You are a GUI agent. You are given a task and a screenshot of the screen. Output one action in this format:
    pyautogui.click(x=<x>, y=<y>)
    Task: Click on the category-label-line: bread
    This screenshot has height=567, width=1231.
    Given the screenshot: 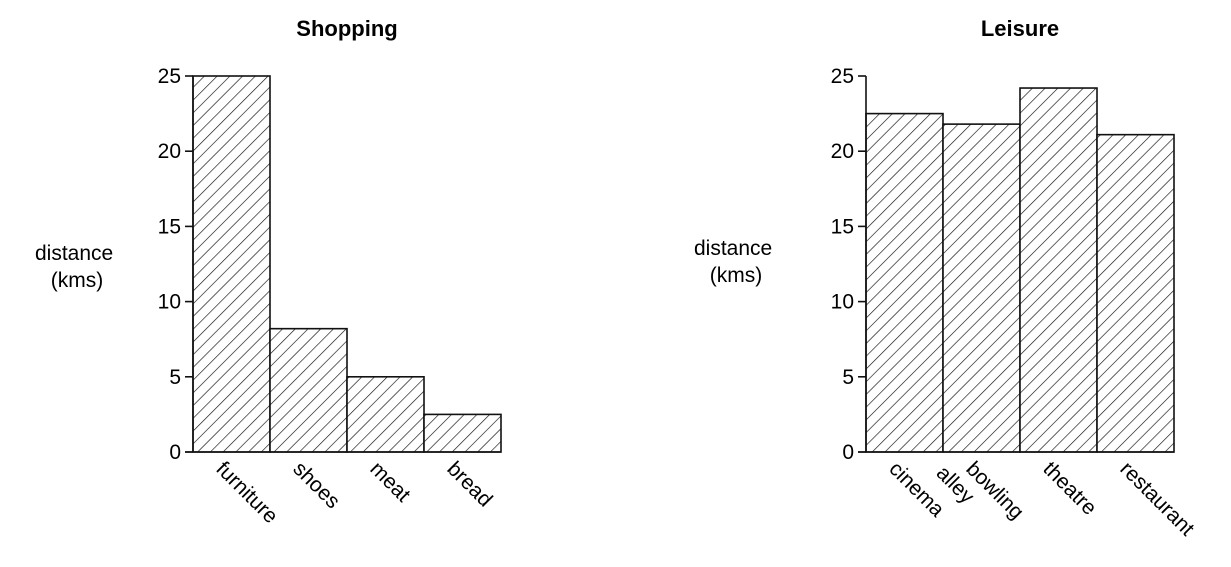 What is the action you would take?
    pyautogui.click(x=469, y=484)
    